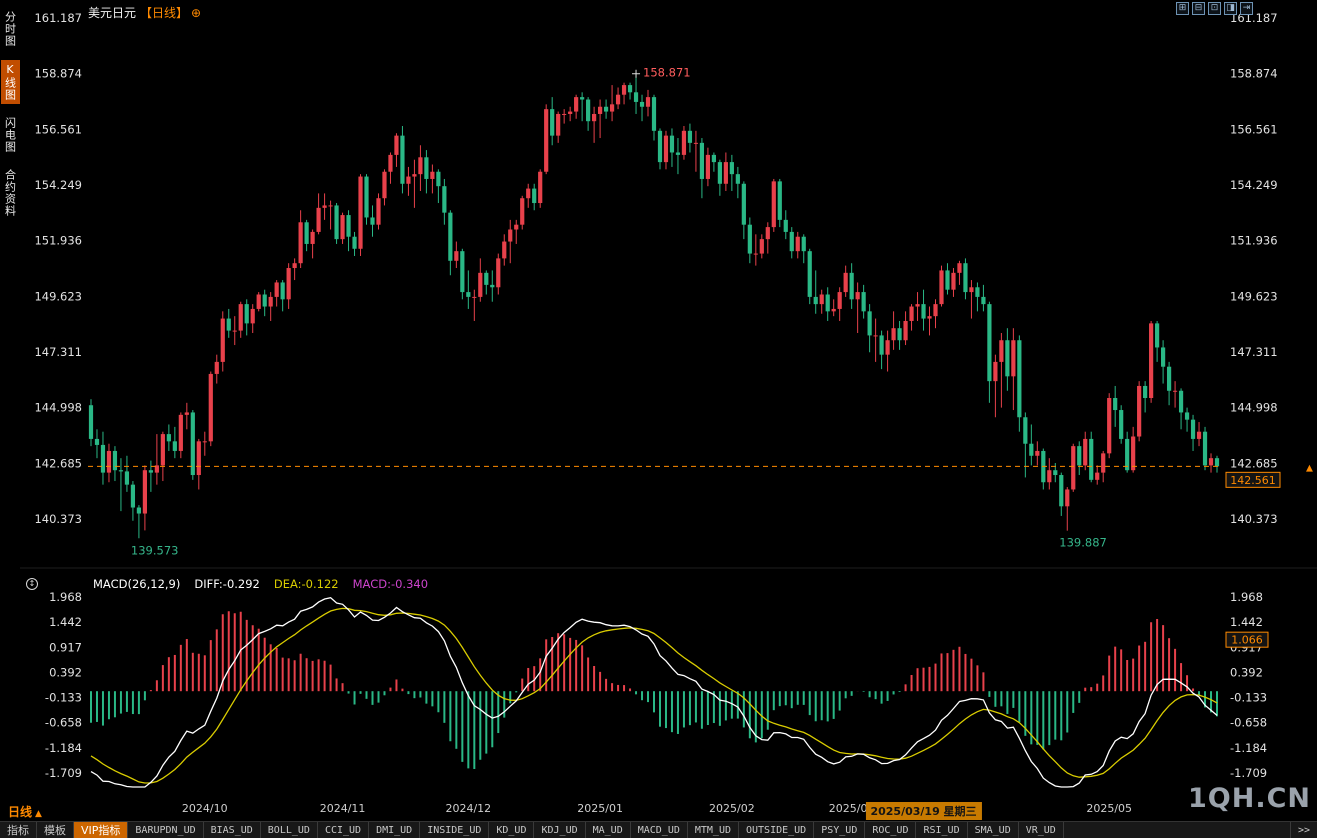  I want to click on last-price-badge: 142.561, so click(1253, 479).